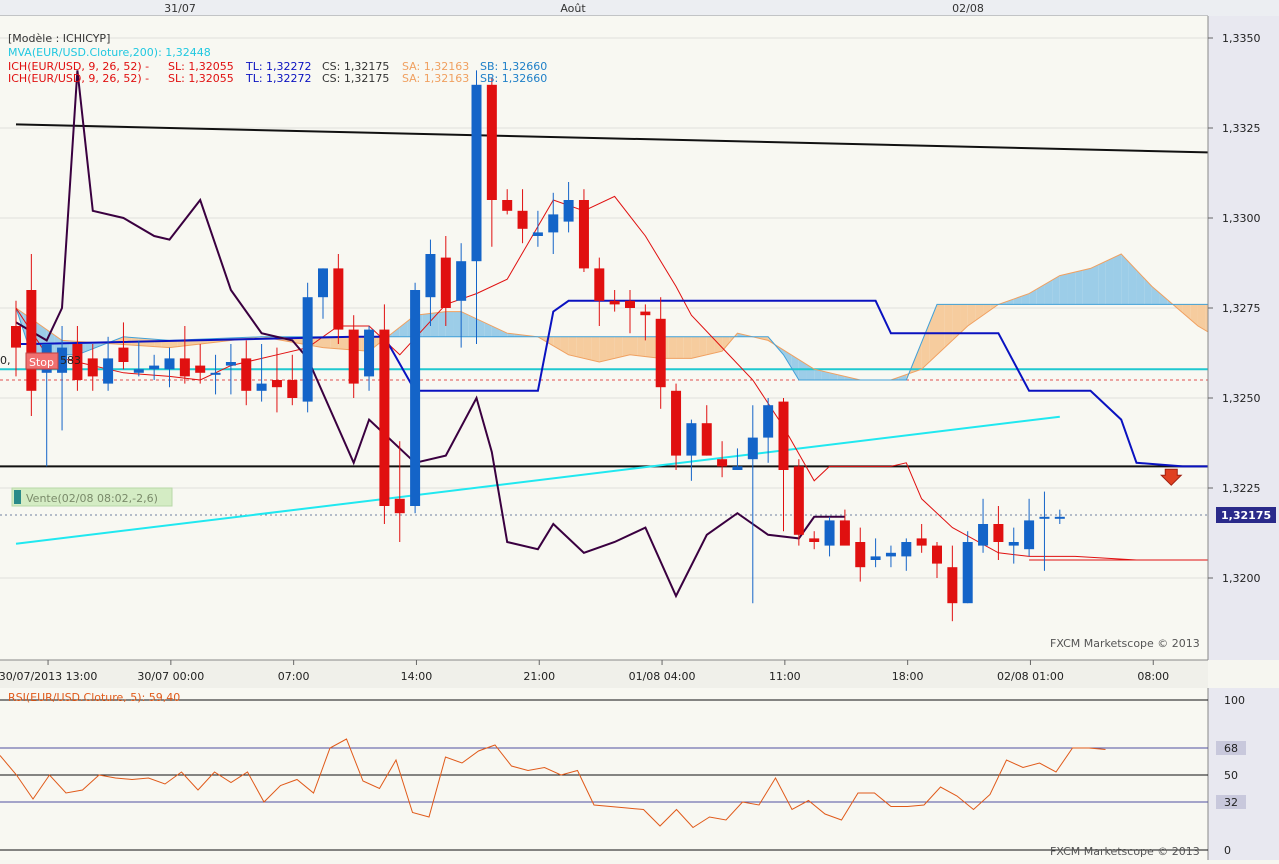 This screenshot has height=864, width=1279. Describe the element at coordinates (1243, 774) in the screenshot. I see `rsi-axis-bg` at that location.